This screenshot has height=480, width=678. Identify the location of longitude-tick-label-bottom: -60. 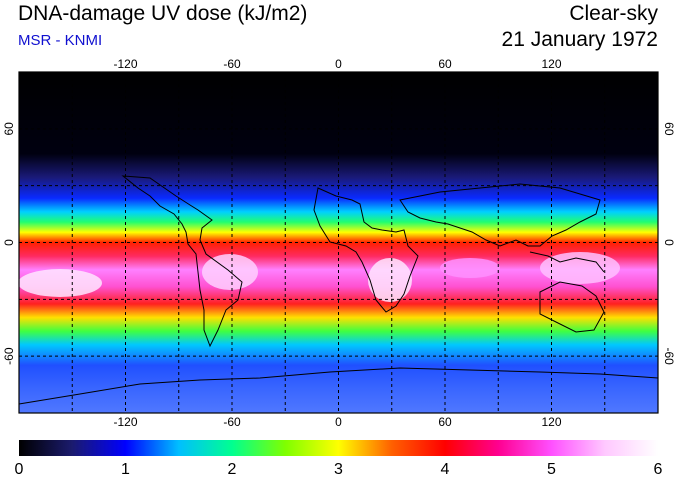
(232, 422).